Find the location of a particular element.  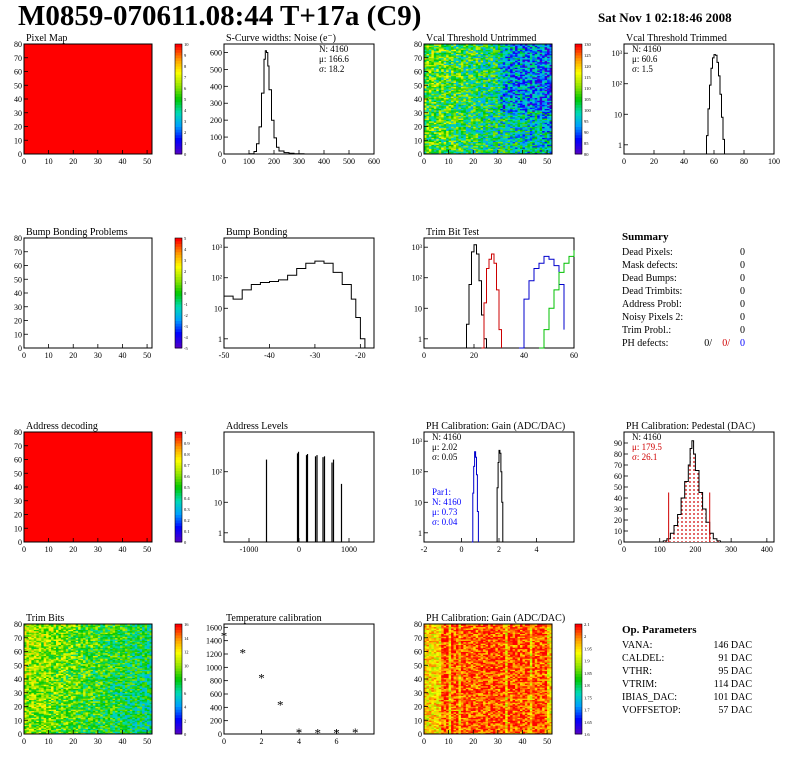

x-tick-label: 20 is located at coordinates (73, 549).